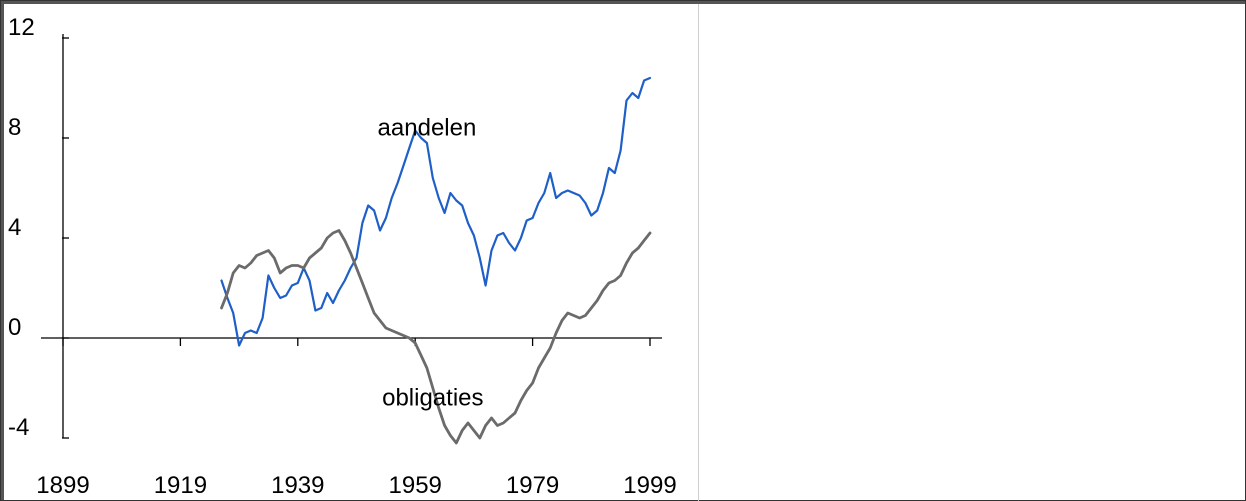  What do you see at coordinates (432, 398) in the screenshot?
I see `series-label-obligaties: obligaties` at bounding box center [432, 398].